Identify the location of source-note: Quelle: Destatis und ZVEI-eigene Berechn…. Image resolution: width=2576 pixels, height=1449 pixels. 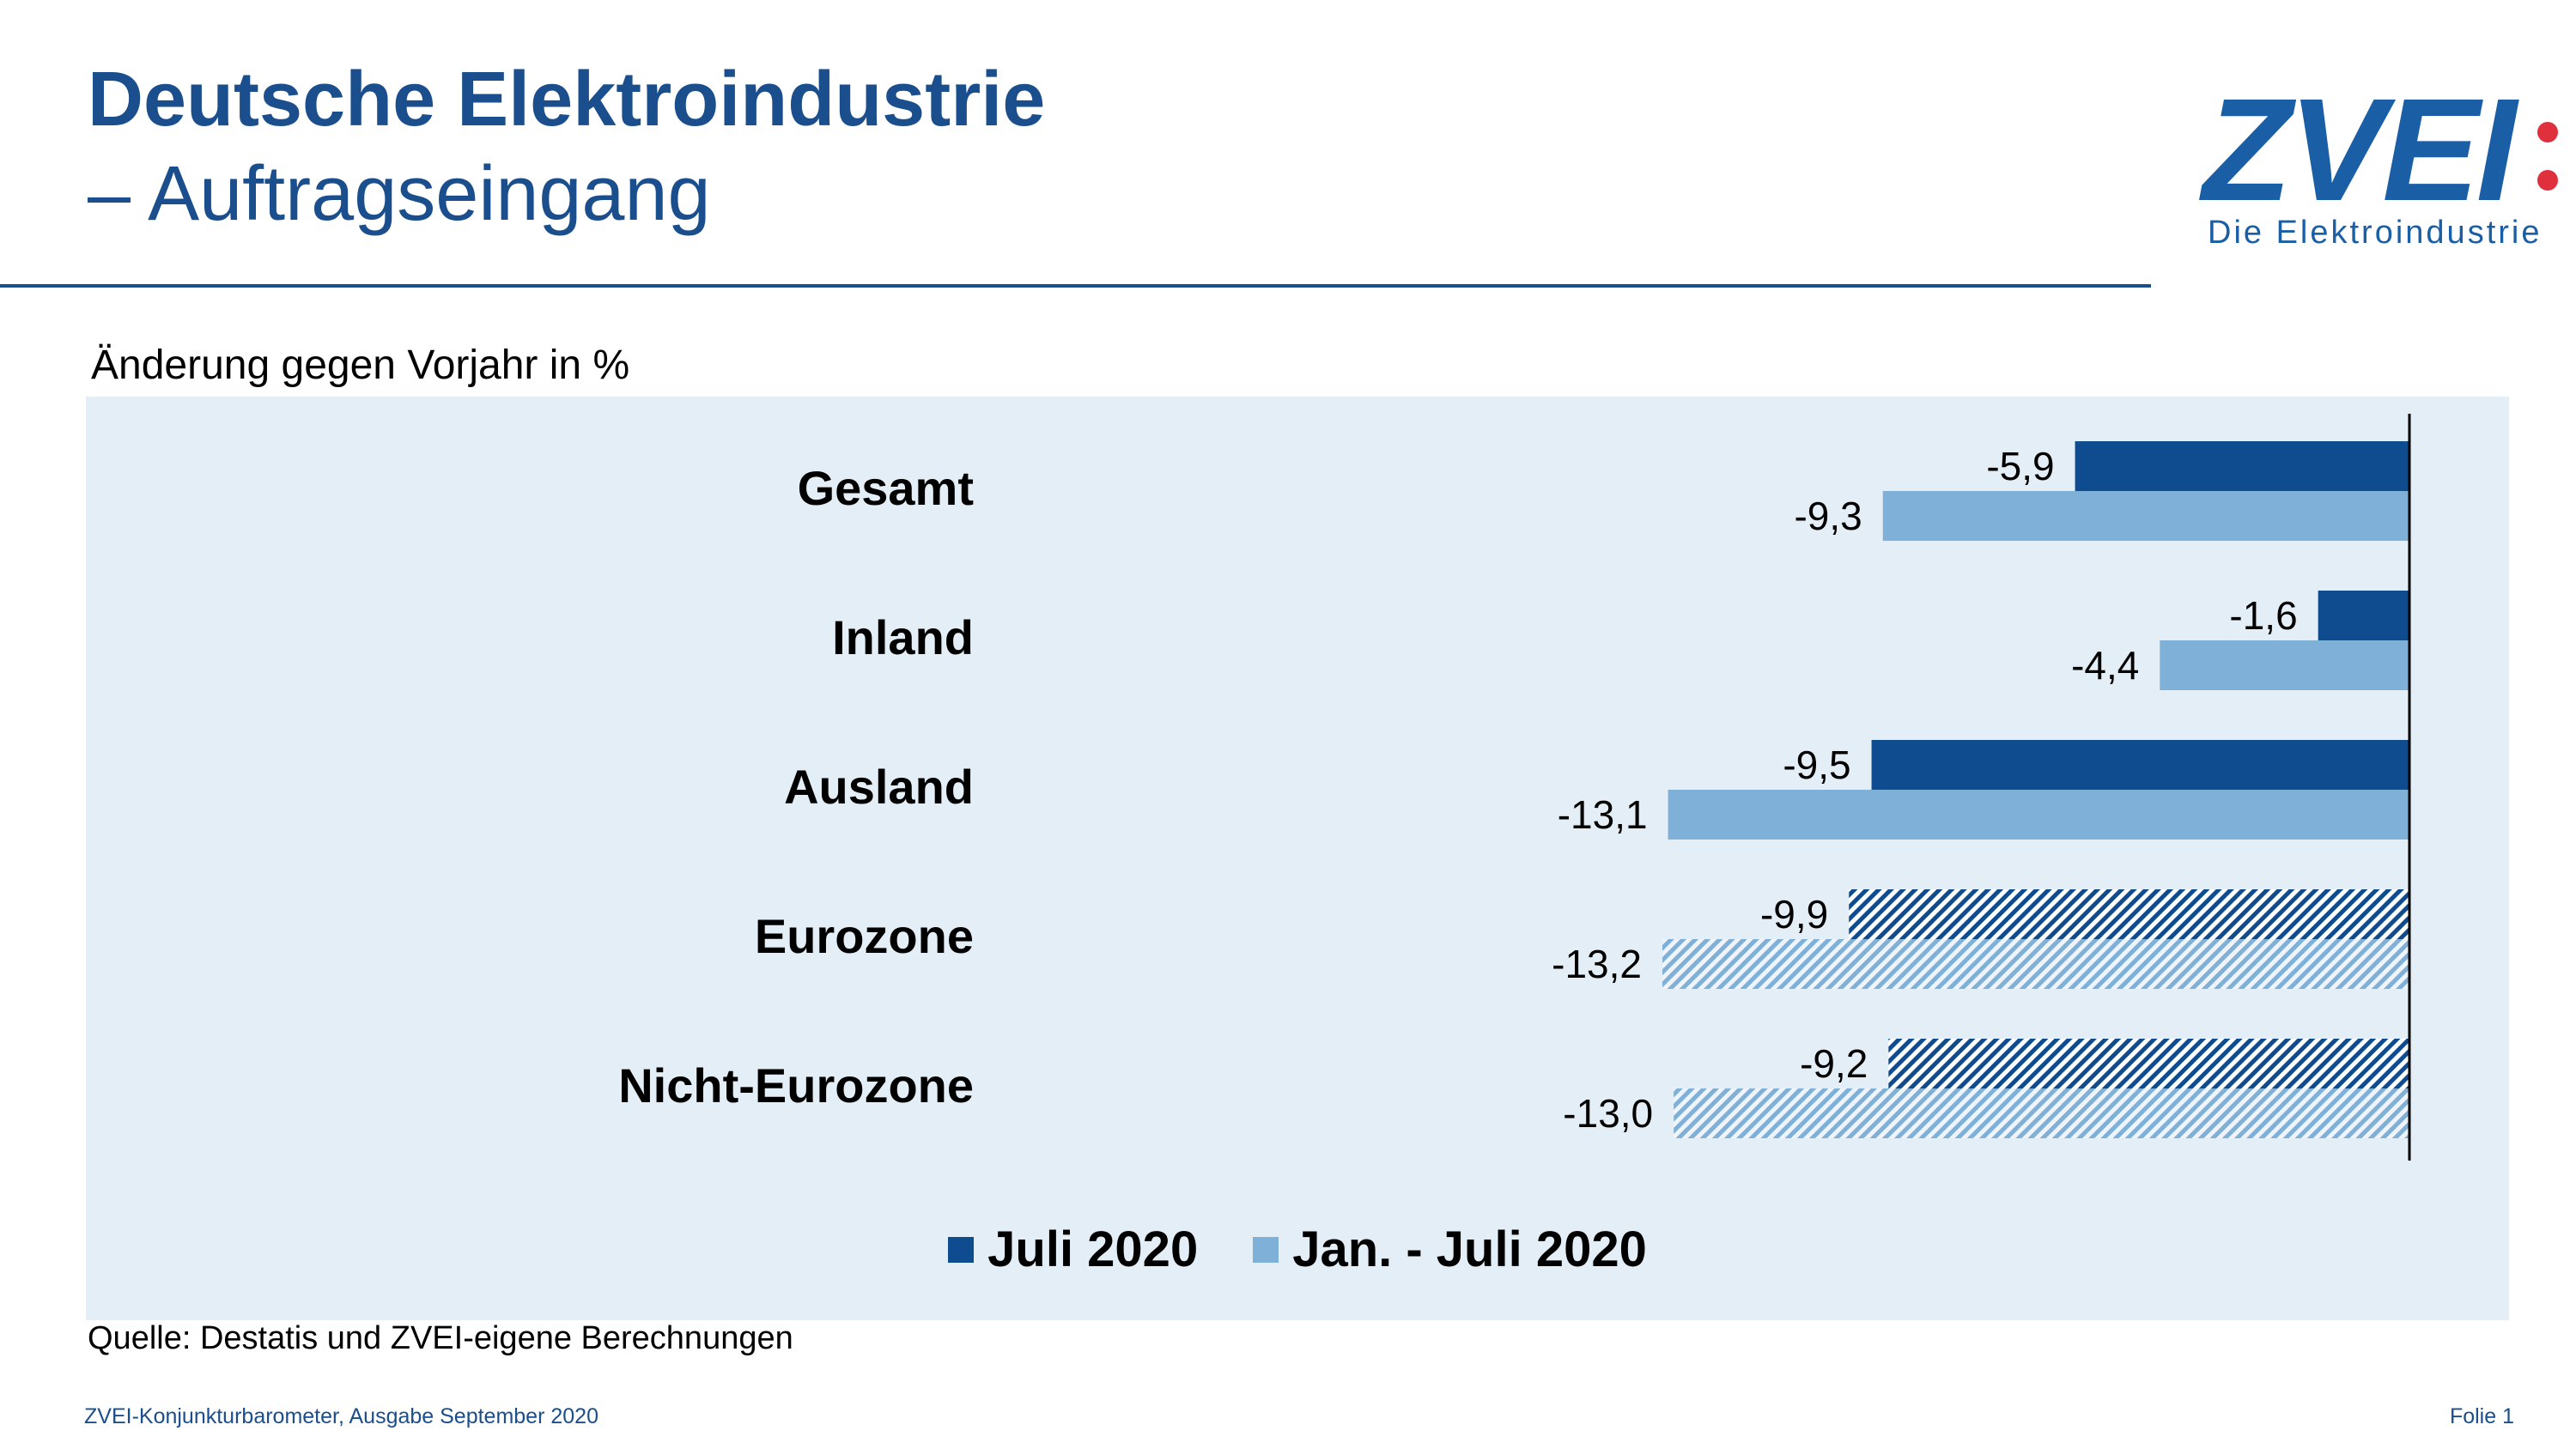
(441, 1338).